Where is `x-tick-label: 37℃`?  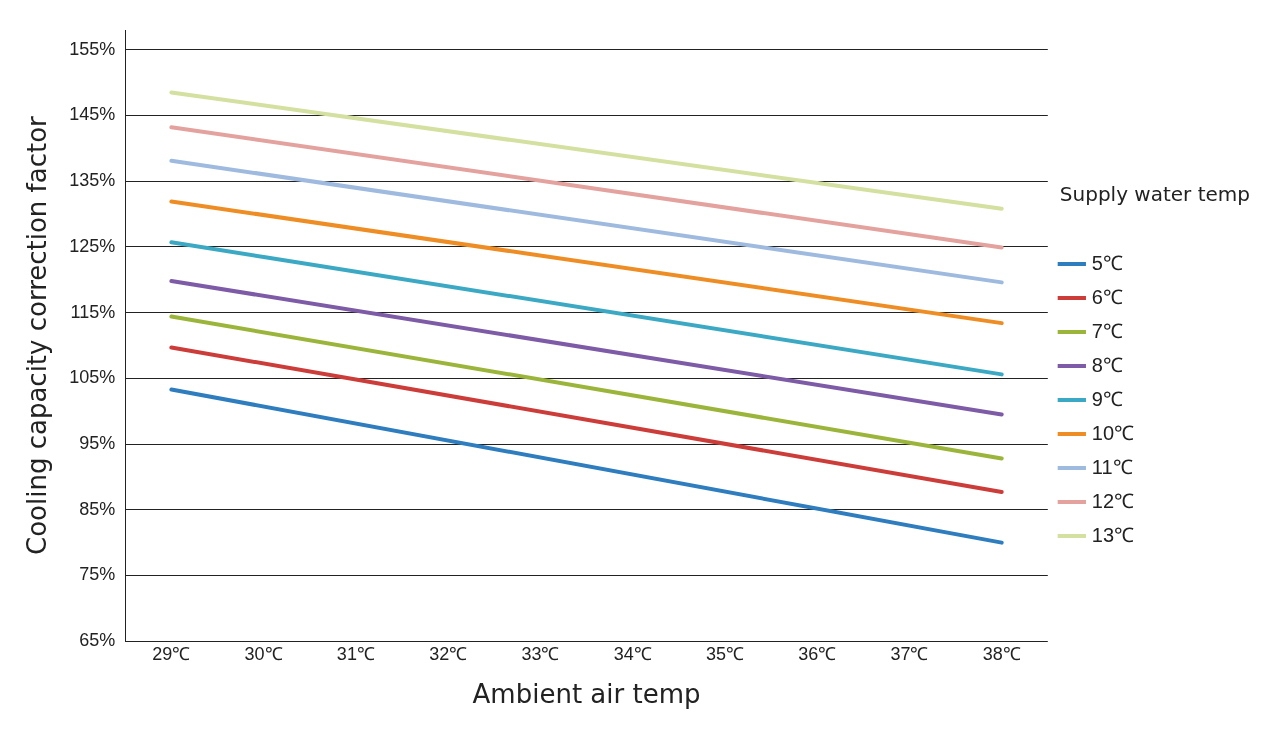 x-tick-label: 37℃ is located at coordinates (909, 653).